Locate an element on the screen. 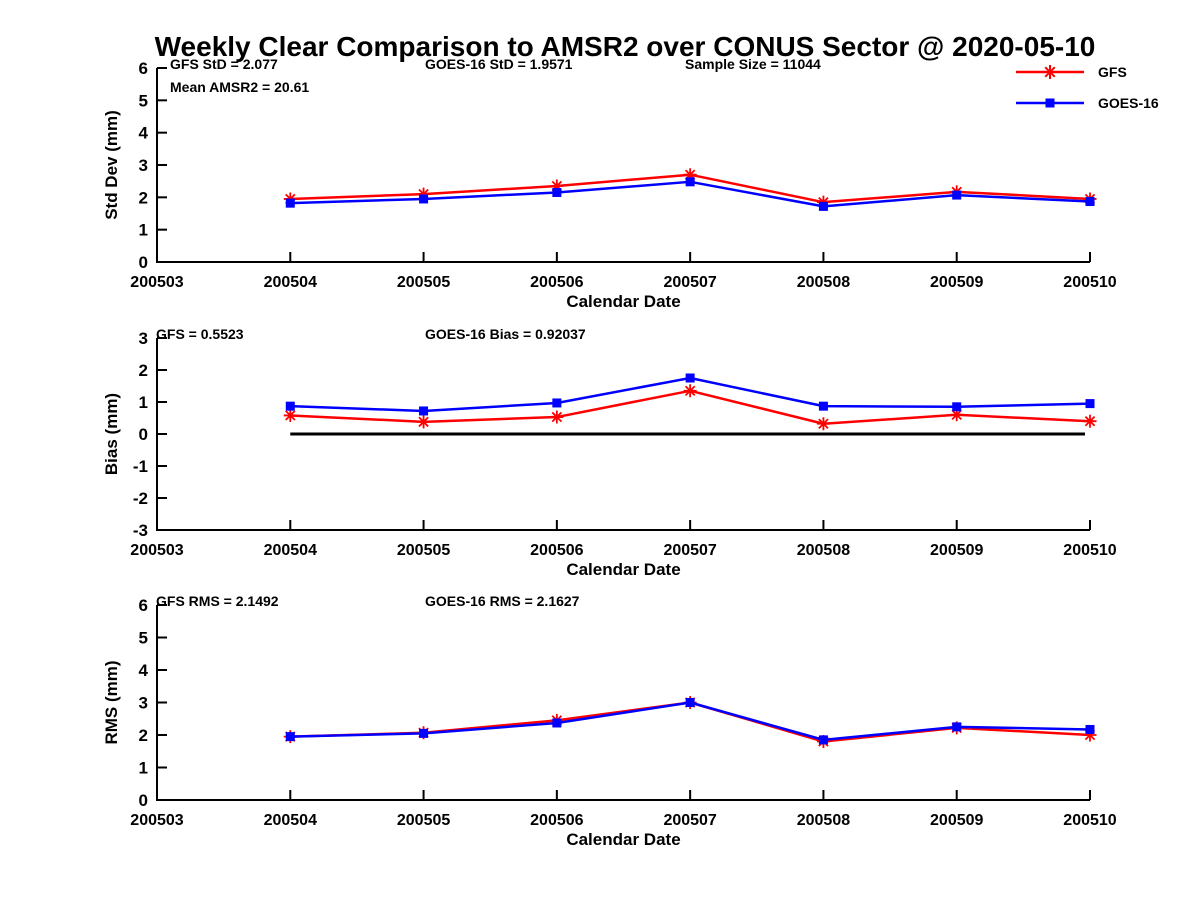  legend: GFS GOES-16 is located at coordinates (1086, 93).